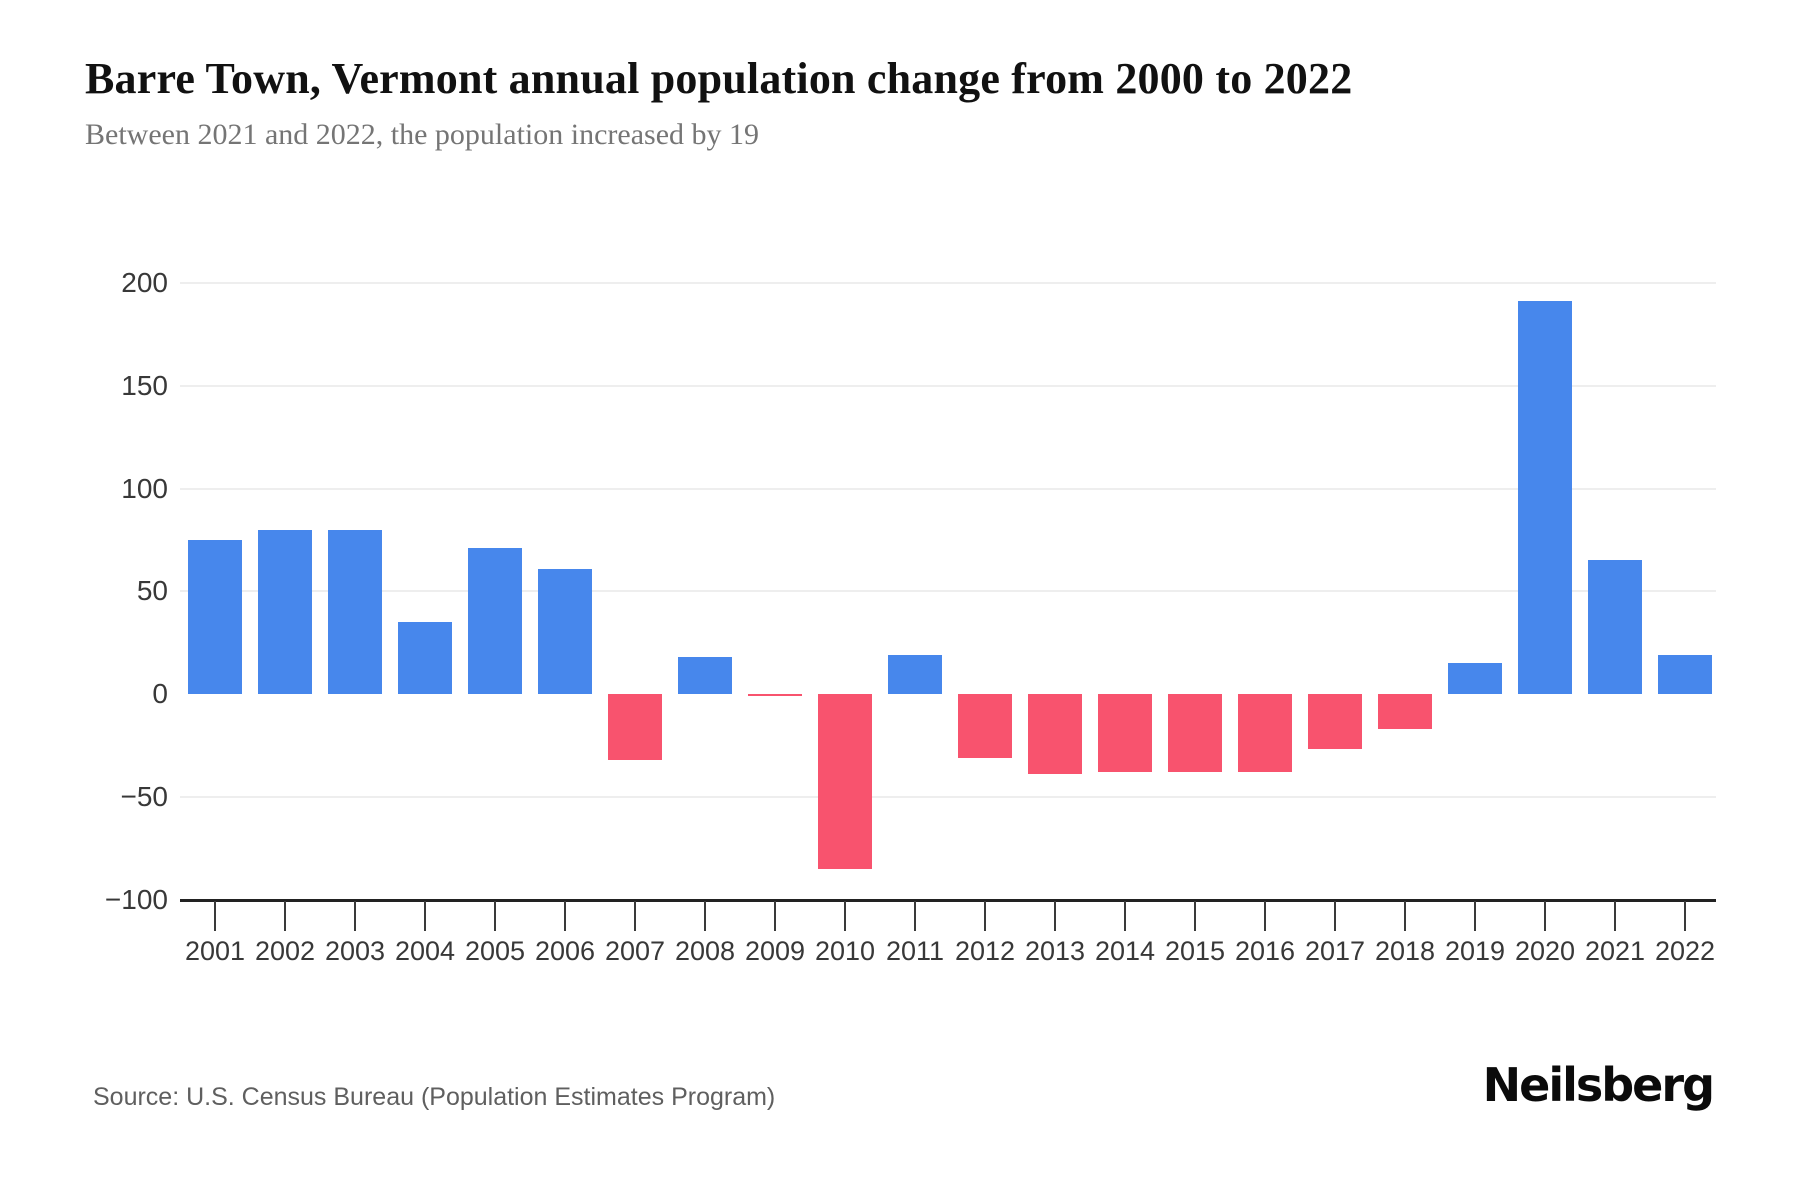 The image size is (1800, 1200). What do you see at coordinates (985, 951) in the screenshot?
I see `x-axis-label-2012: 2012` at bounding box center [985, 951].